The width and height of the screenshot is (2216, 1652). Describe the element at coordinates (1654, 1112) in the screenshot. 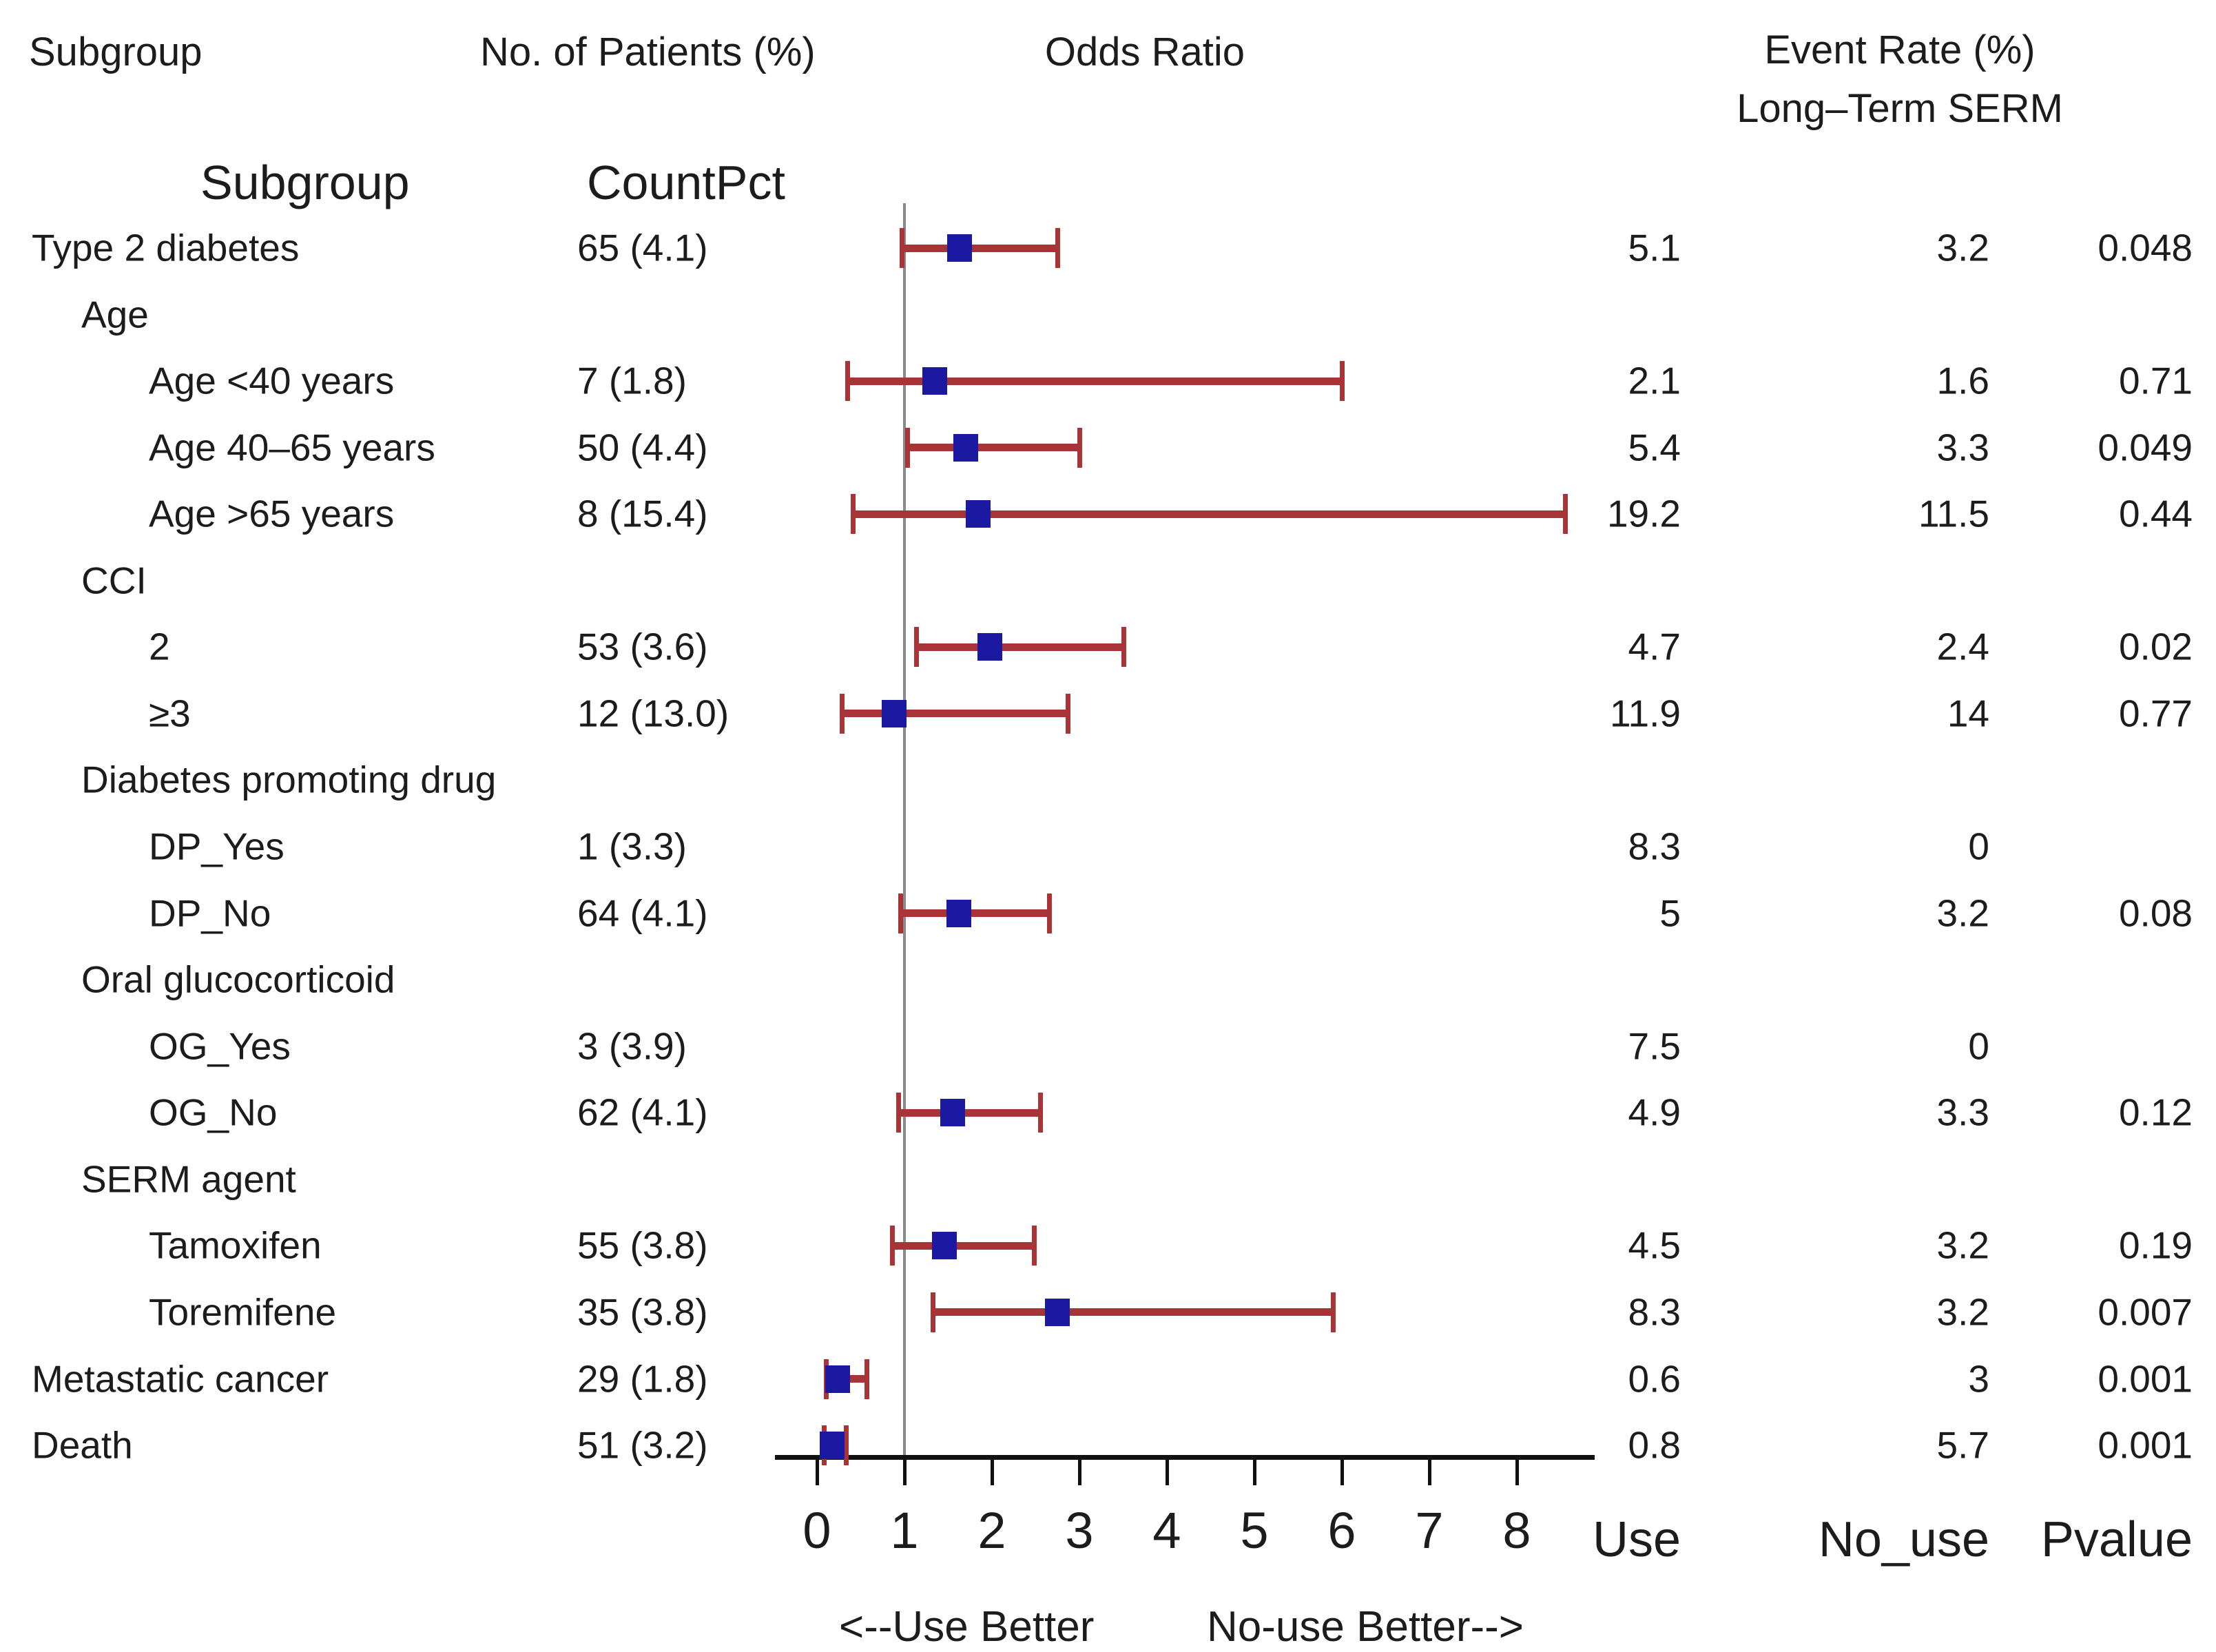

I see `use-value: 4.9` at that location.